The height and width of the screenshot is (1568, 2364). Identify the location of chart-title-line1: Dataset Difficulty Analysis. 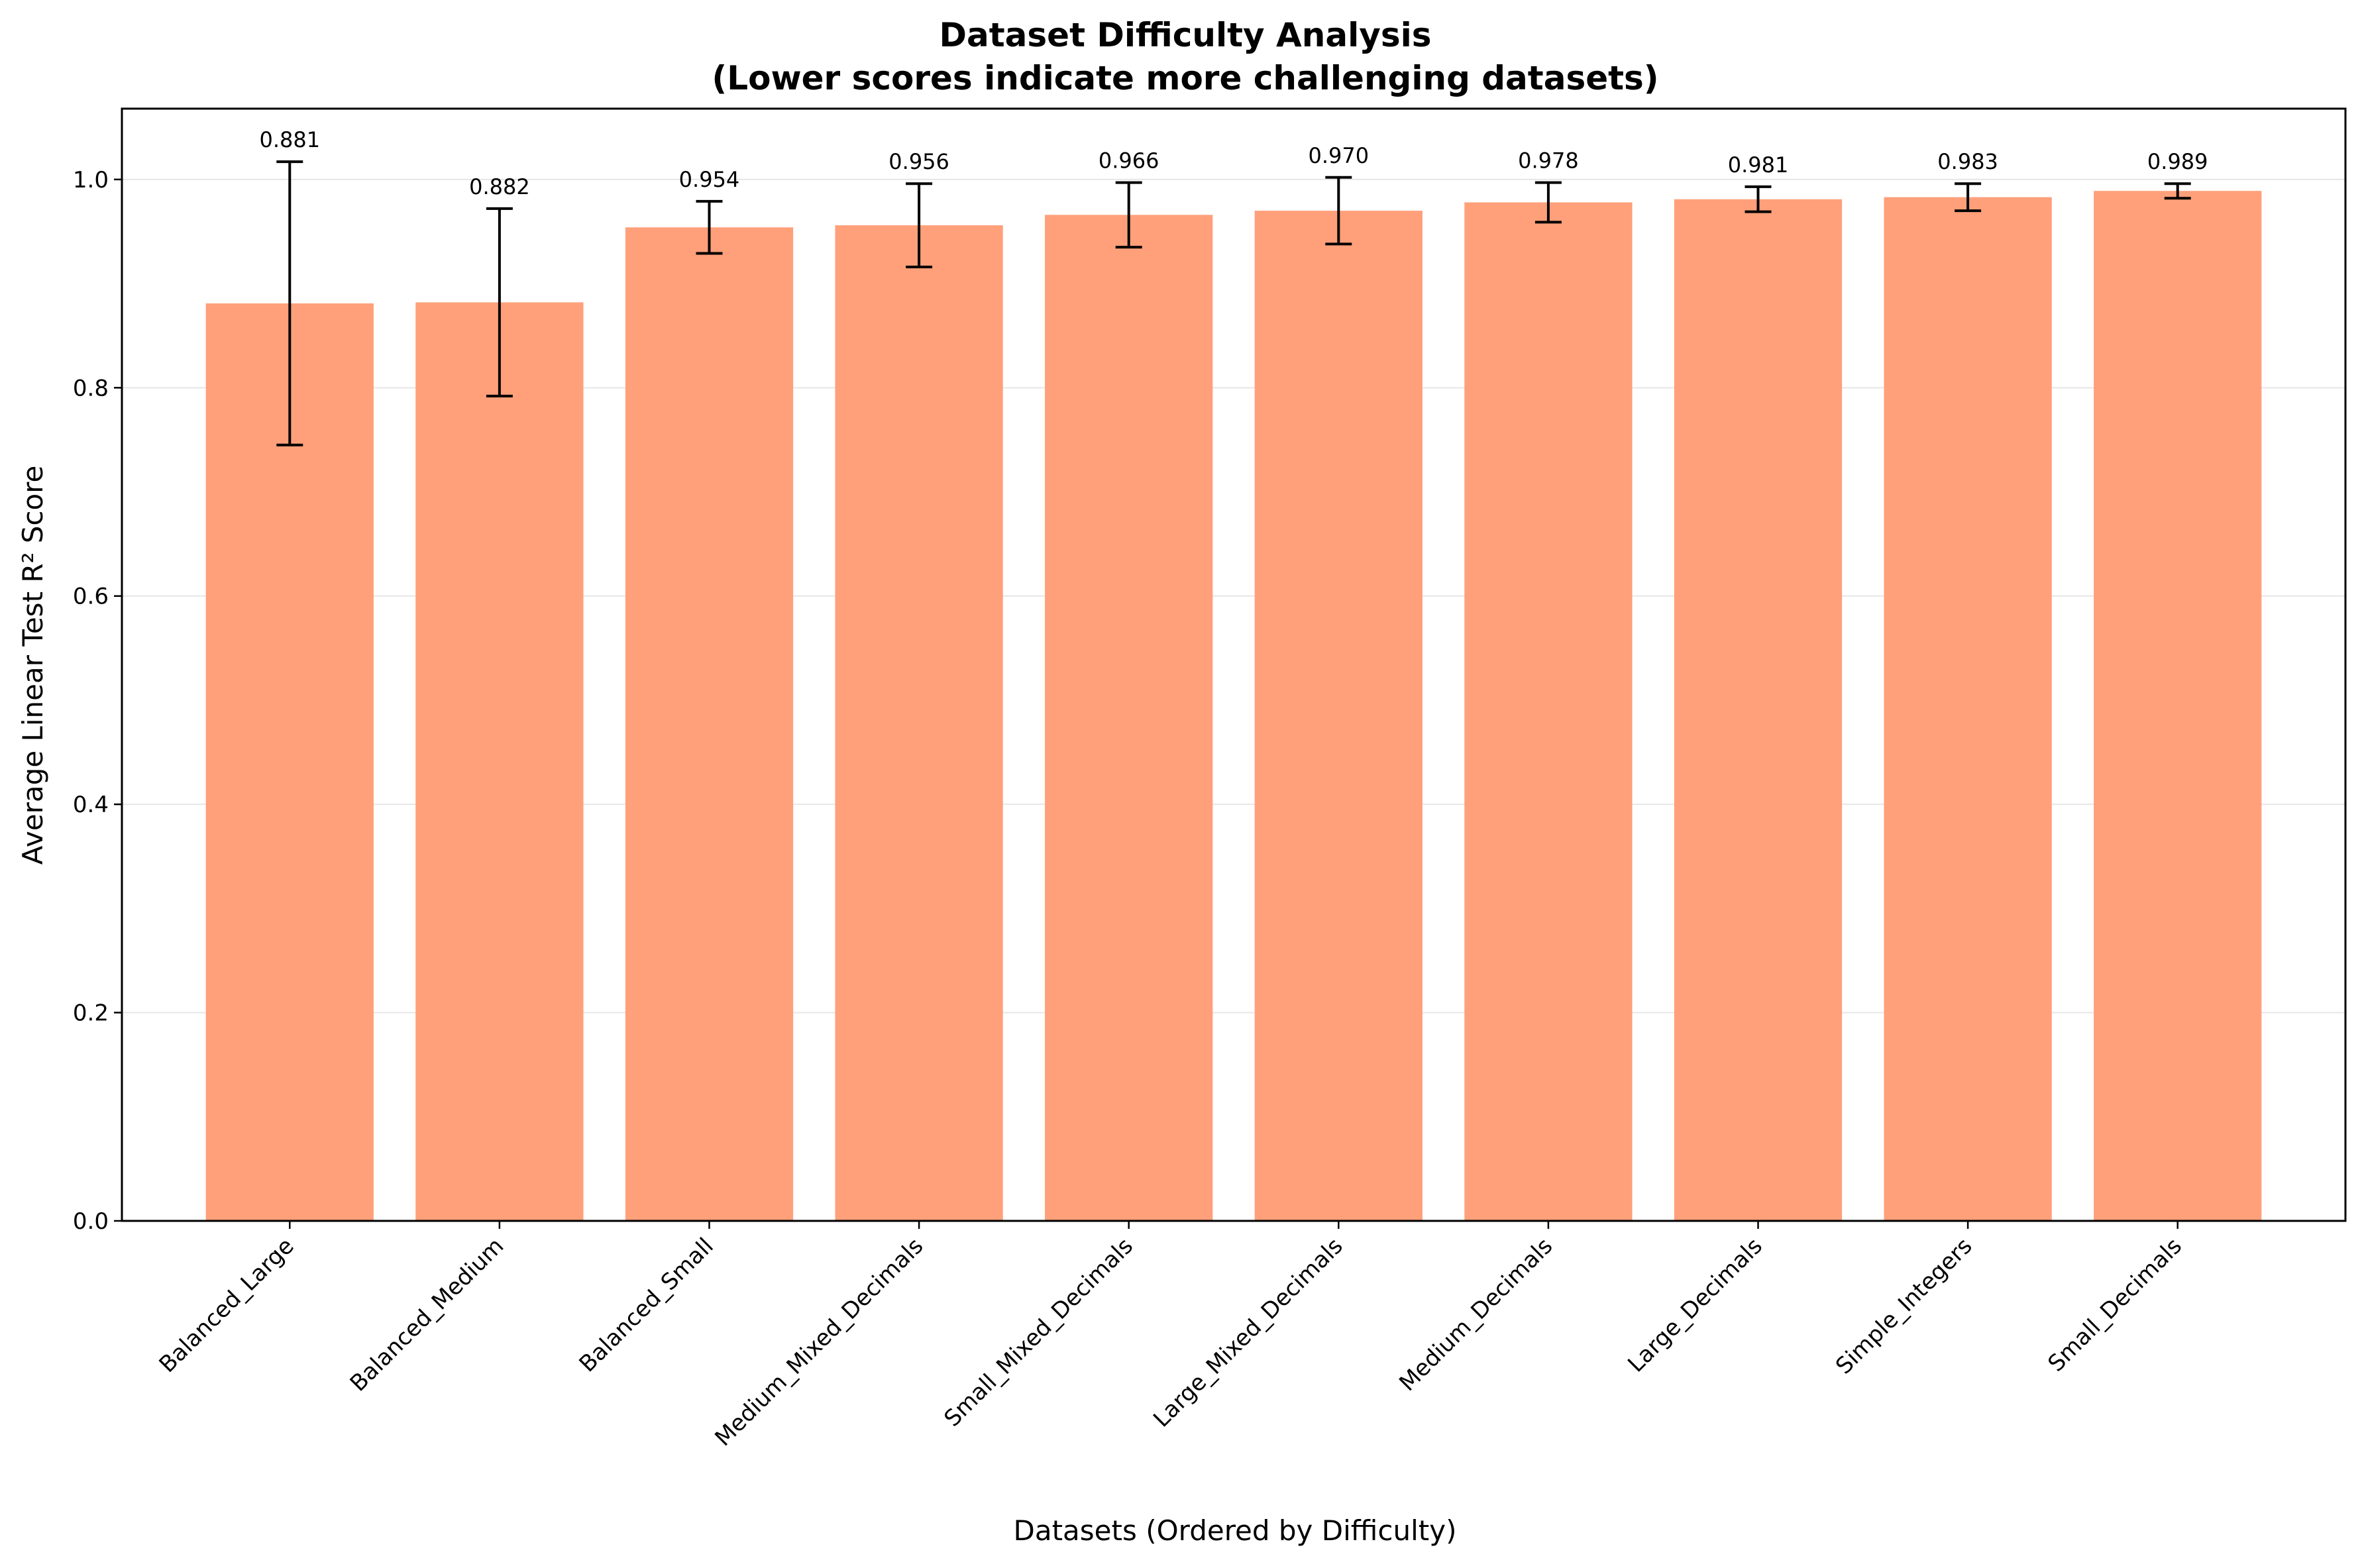
(1186, 35).